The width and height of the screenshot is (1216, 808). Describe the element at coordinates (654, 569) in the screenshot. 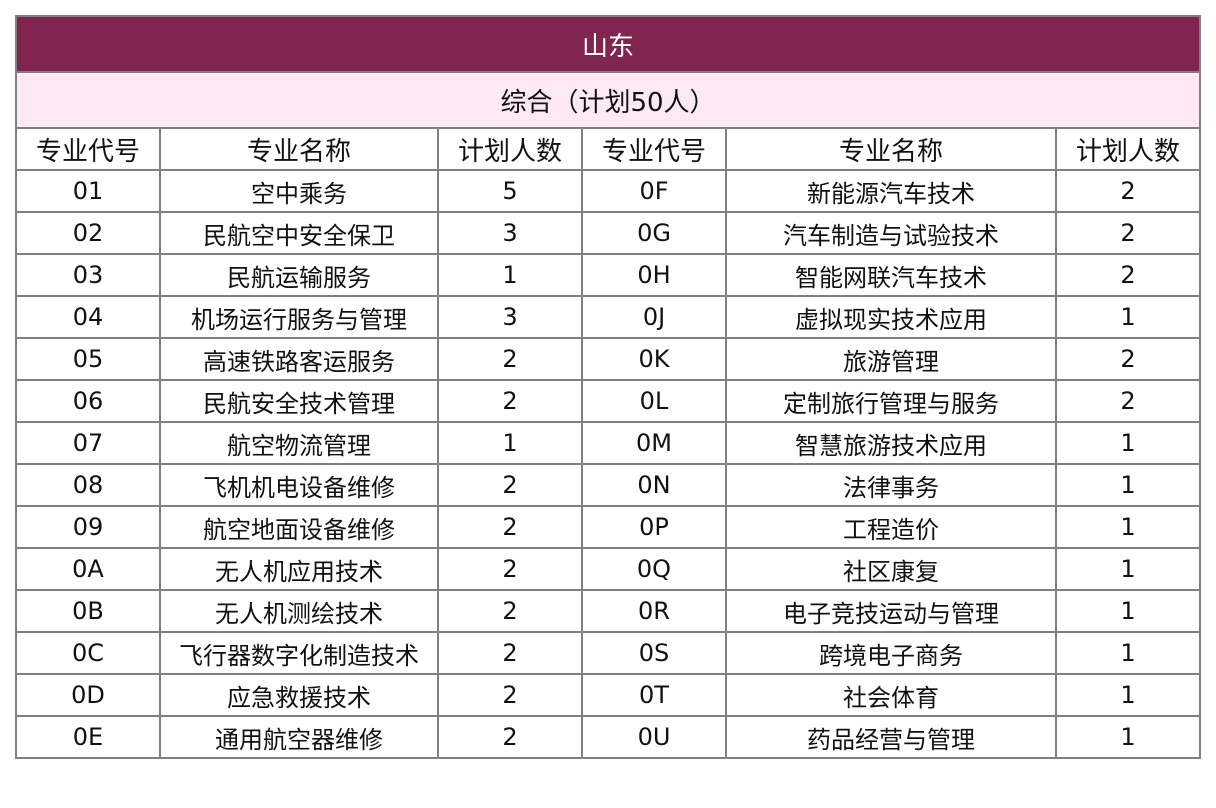

I see `cell-code: 0Q` at that location.